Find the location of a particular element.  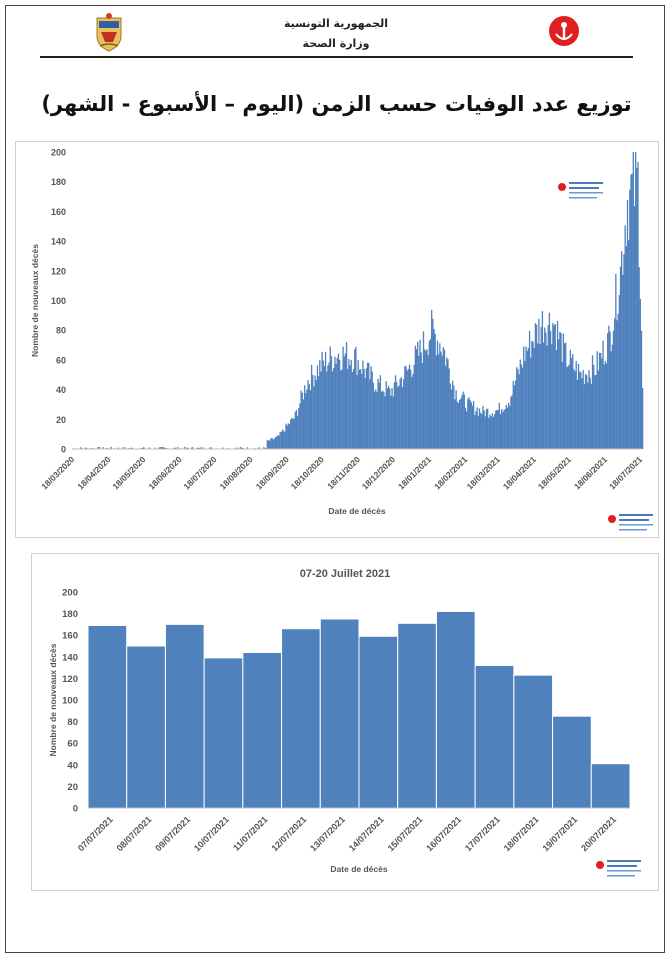

xtick-label: 18/02/2021 is located at coordinates (450, 472).